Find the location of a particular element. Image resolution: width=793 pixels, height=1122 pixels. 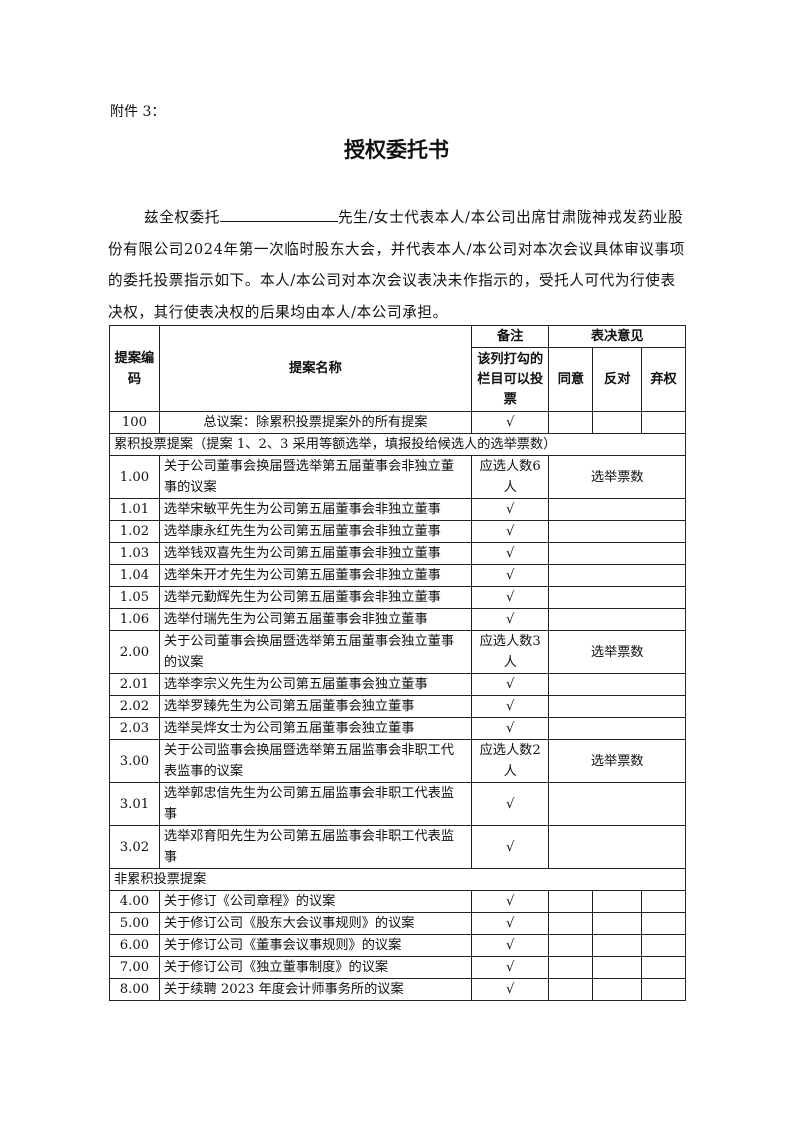

table-row: 3.01 选举郭忠信先生为公司第五届监事会非职工代表监事 √ is located at coordinates (397, 804).